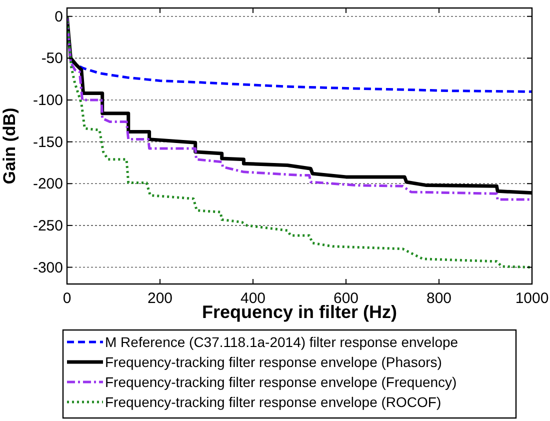  Describe the element at coordinates (439, 298) in the screenshot. I see `x-tick-label: 800` at that location.